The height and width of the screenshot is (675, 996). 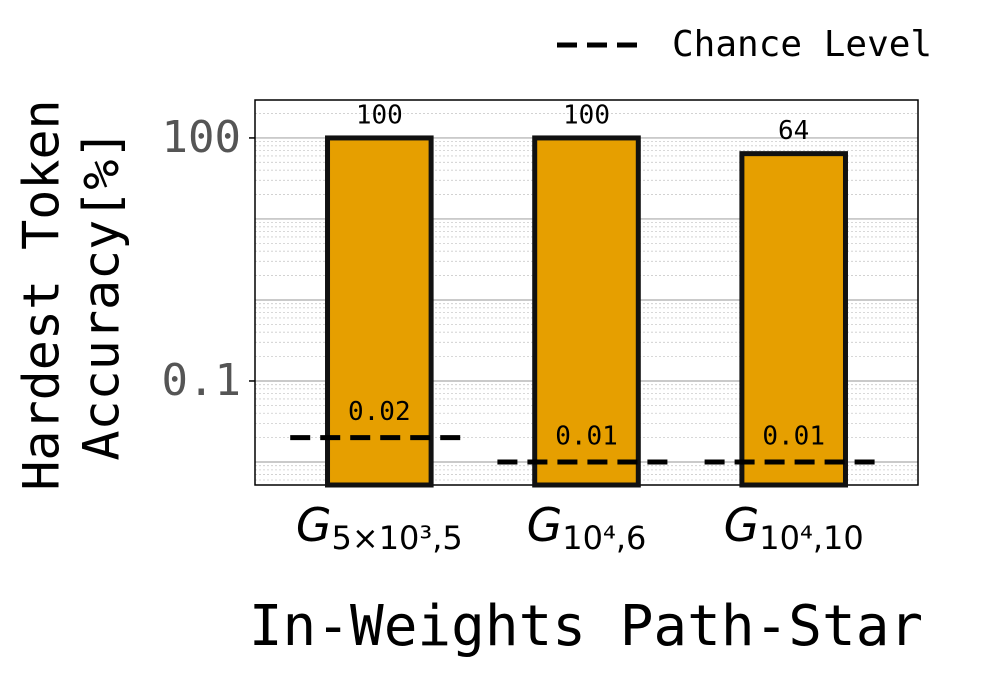 I want to click on chance-value-label: 0.02, so click(x=379, y=412).